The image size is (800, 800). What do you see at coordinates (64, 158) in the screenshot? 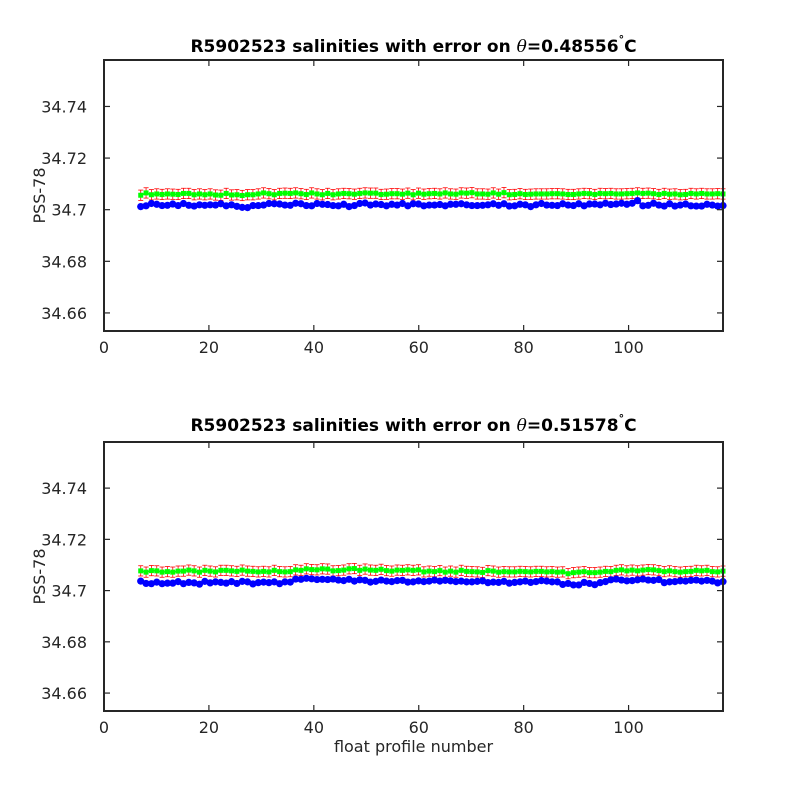
I see `y-tick-label: 34.72` at bounding box center [64, 158].